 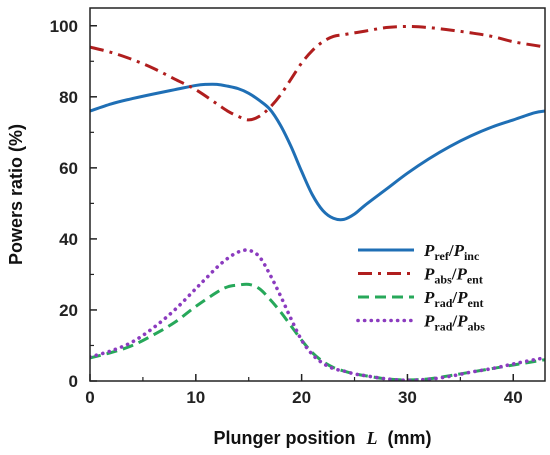 I want to click on x-axis-symbol: L, so click(x=372, y=438).